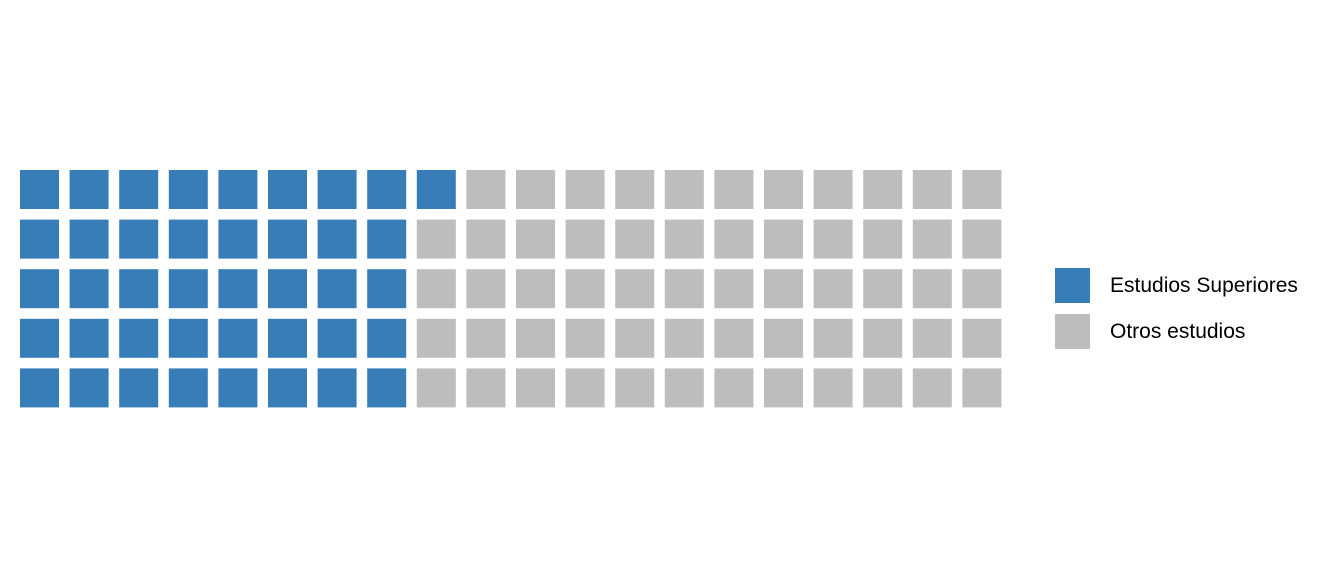  I want to click on legend-label-estudios-superiores: Estudios Superiores, so click(1204, 285).